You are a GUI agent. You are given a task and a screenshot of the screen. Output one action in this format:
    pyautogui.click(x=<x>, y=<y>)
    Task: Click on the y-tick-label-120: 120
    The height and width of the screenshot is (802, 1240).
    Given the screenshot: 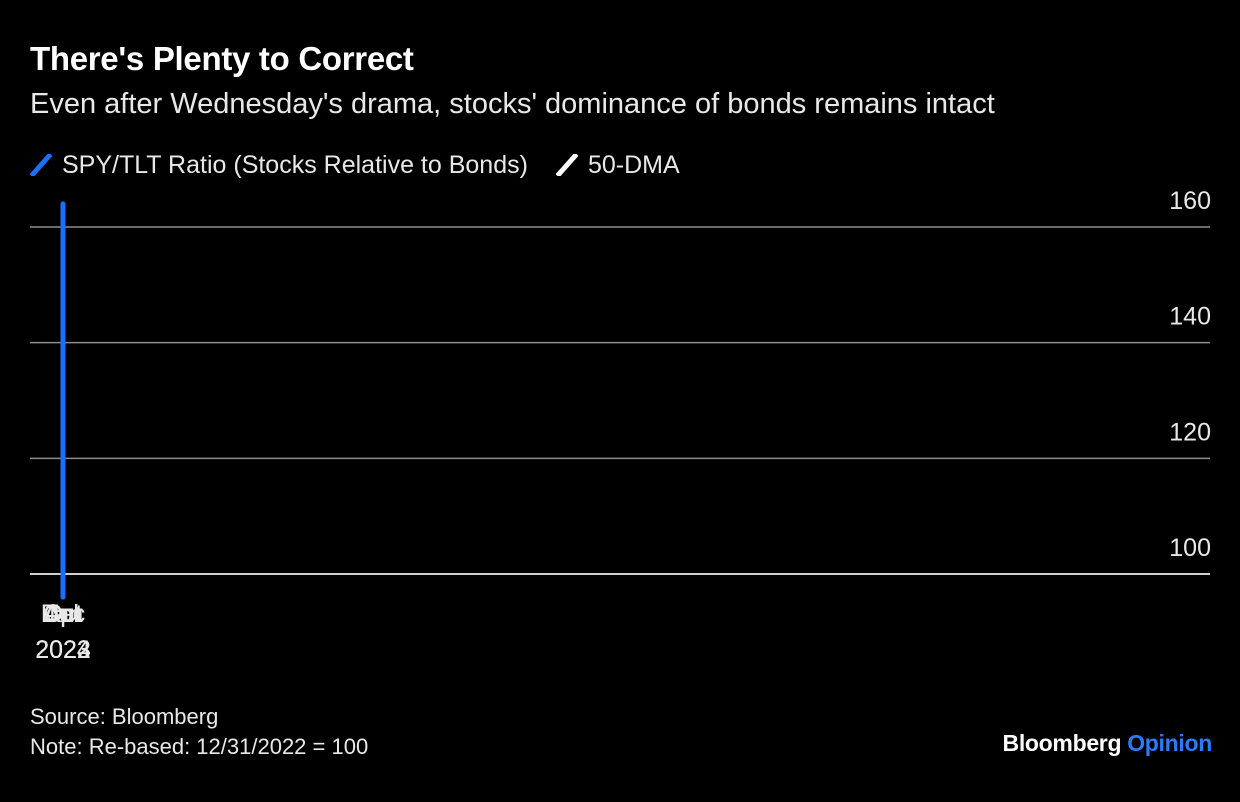 What is the action you would take?
    pyautogui.click(x=1190, y=432)
    